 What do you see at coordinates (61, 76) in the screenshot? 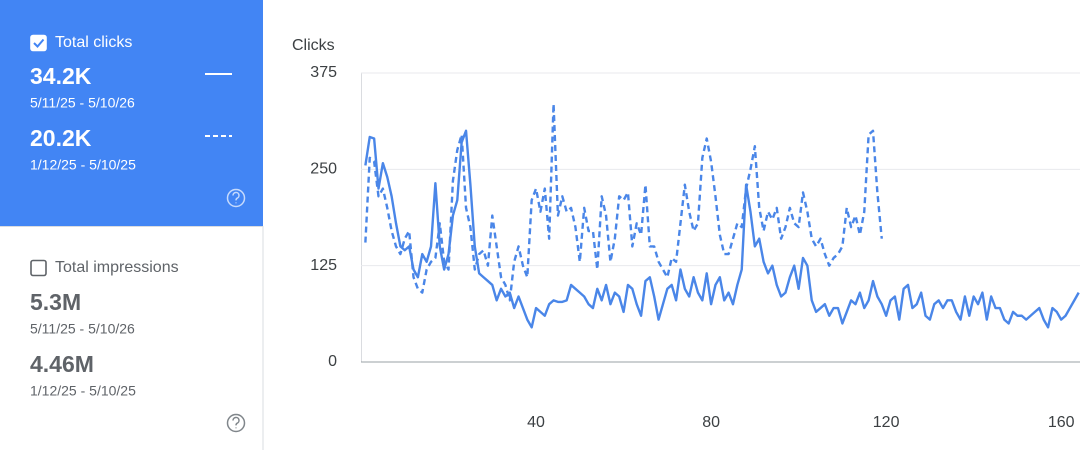
I see `metric-value: 34.2K` at bounding box center [61, 76].